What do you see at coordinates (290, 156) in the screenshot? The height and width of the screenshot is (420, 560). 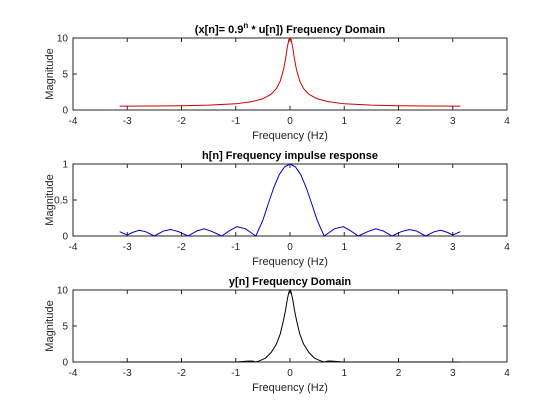 I see `chart-title: h[n] Frequency impulse response` at bounding box center [290, 156].